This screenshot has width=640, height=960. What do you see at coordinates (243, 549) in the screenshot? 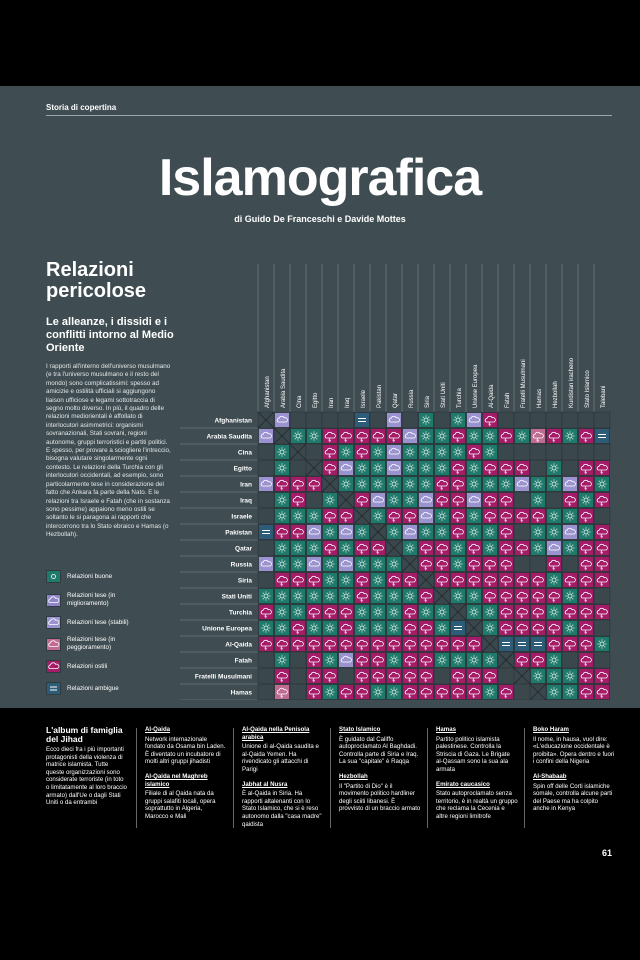
I see `row-label: Qatar` at bounding box center [243, 549].